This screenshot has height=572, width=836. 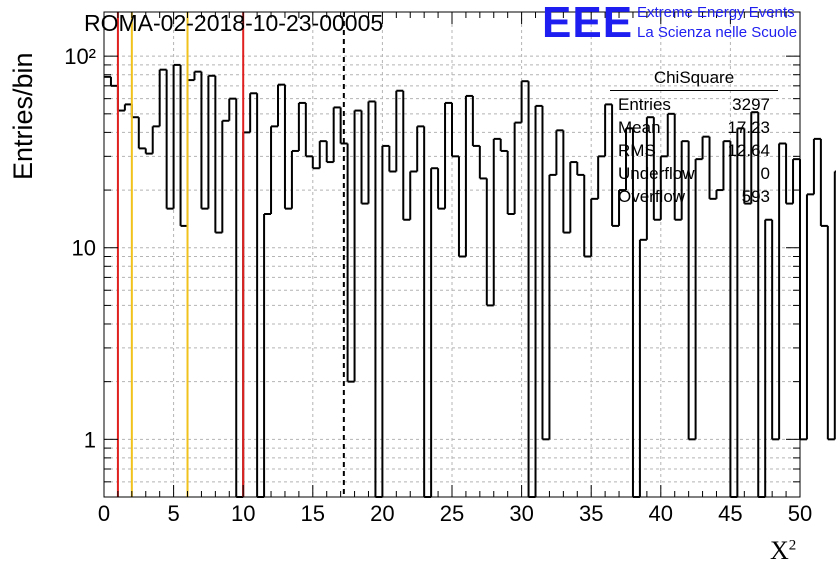 What do you see at coordinates (23, 116) in the screenshot?
I see `y-axis-label: Entries/bin` at bounding box center [23, 116].